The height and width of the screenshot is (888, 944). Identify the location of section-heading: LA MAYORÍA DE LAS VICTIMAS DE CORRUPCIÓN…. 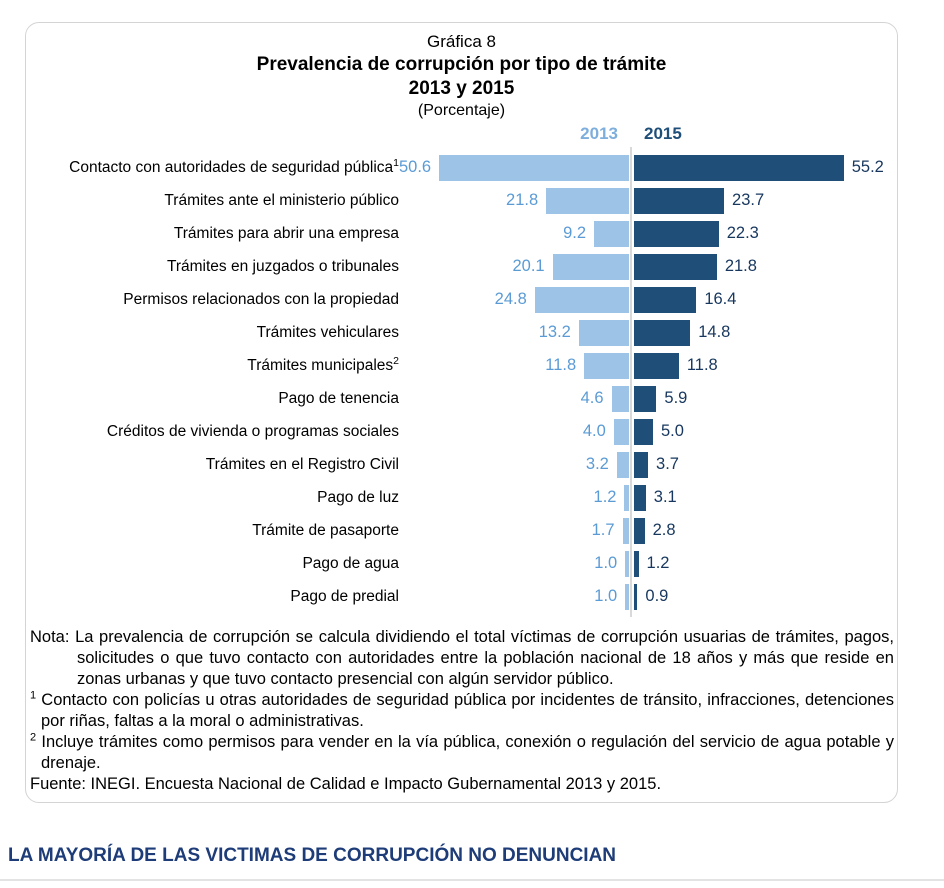
(312, 855).